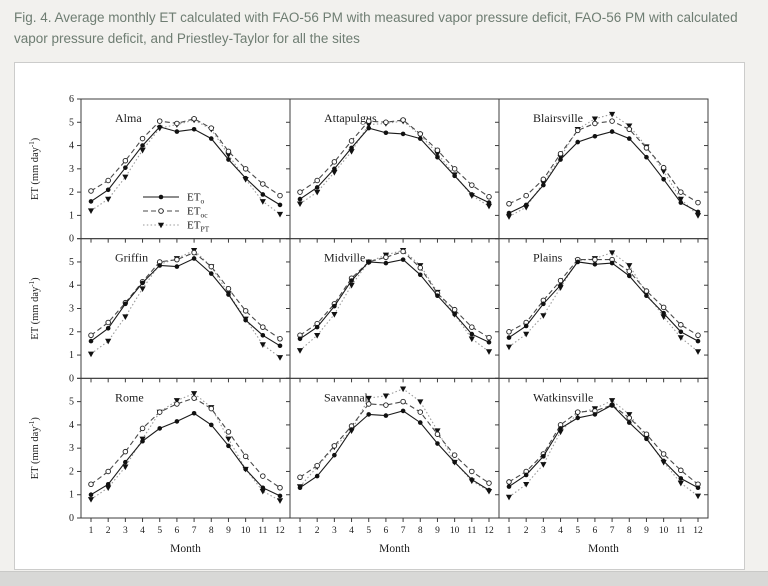 The width and height of the screenshot is (768, 586). Describe the element at coordinates (393, 170) in the screenshot. I see `panel-attapulgus: Attapulgus` at that location.